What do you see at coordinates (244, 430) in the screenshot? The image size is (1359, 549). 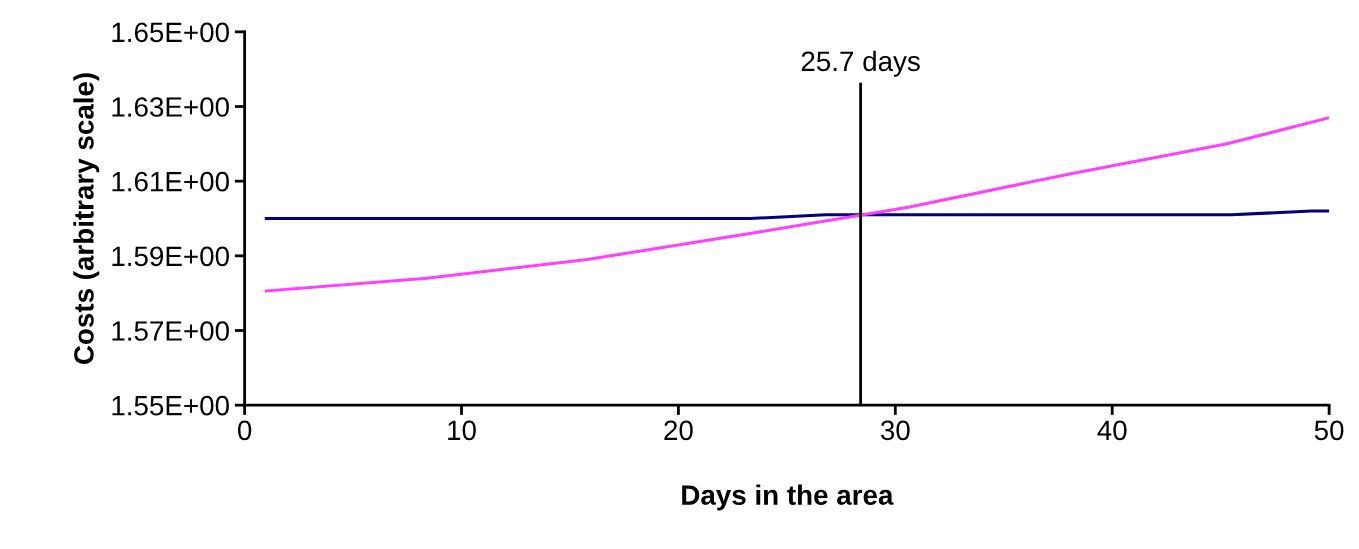 I see `x-tick-label: 0` at bounding box center [244, 430].